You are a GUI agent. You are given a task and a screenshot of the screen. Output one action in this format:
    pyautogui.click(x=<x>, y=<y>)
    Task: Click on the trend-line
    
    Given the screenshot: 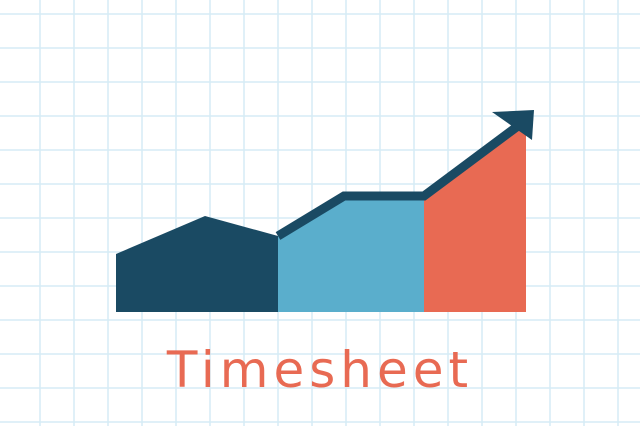 What is the action you would take?
    pyautogui.click(x=402, y=178)
    